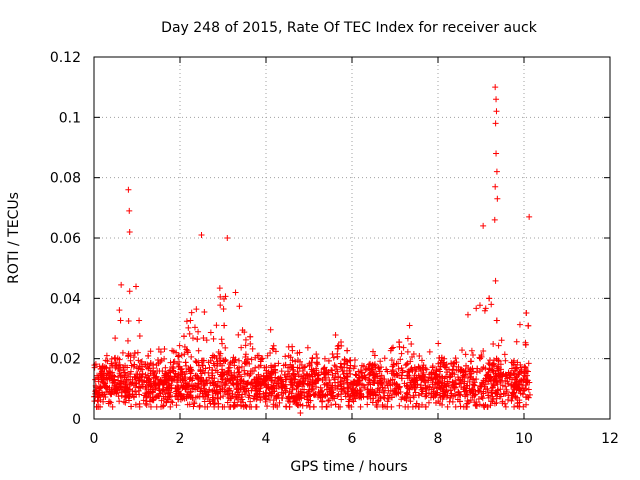 The image size is (640, 480). Describe the element at coordinates (180, 439) in the screenshot. I see `x-tick-label: 2` at that location.